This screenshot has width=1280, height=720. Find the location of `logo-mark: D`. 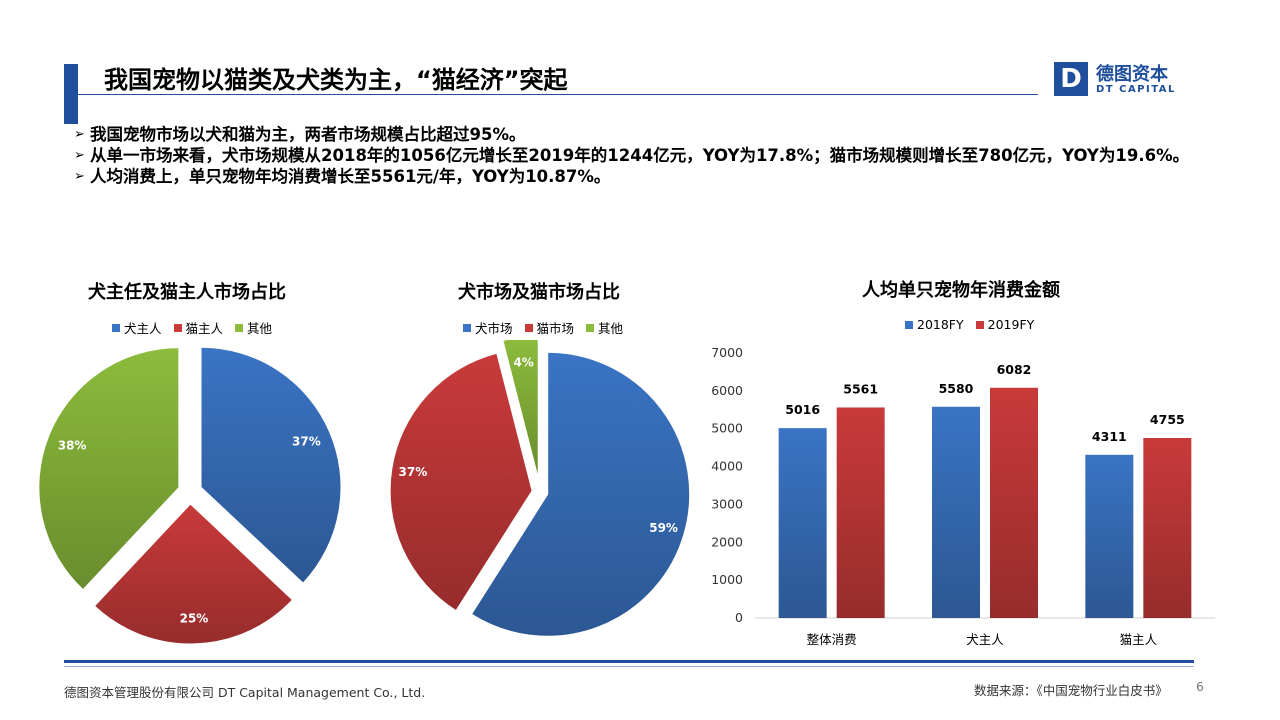

logo-mark: D is located at coordinates (1071, 79).